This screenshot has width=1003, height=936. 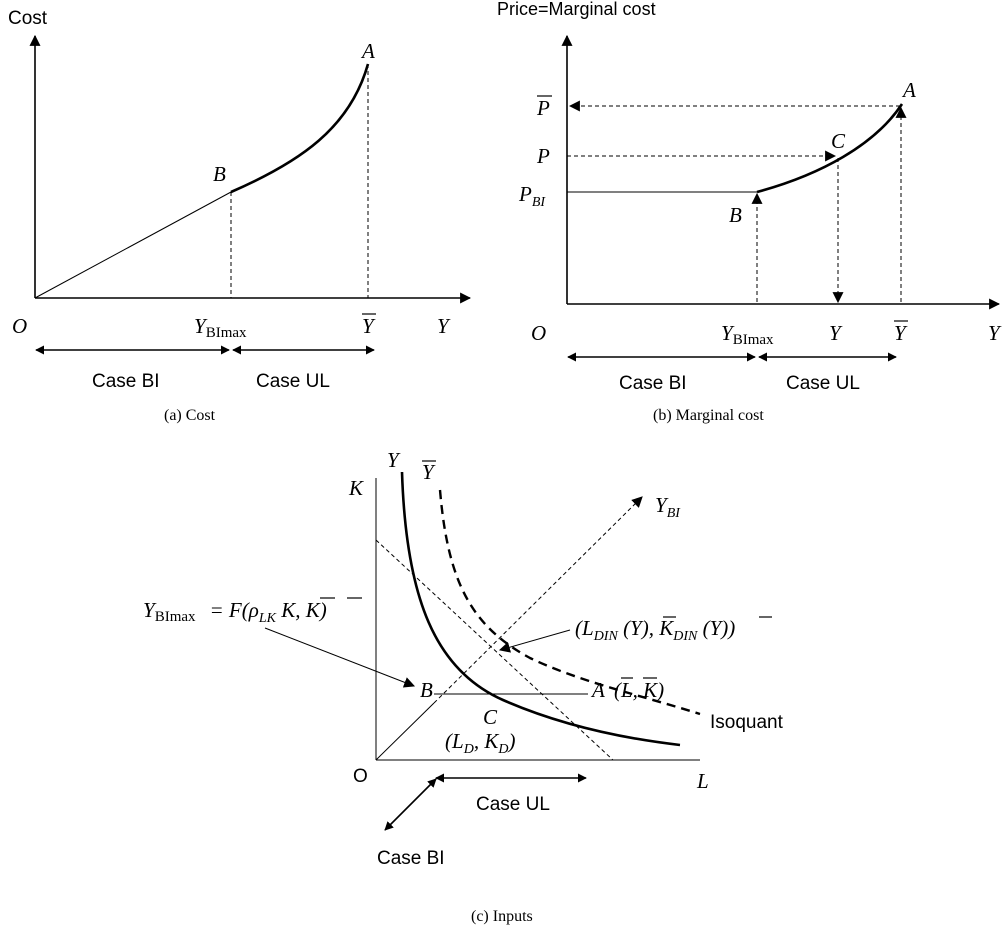 What do you see at coordinates (538, 333) in the screenshot?
I see `panel-b-origin: O` at bounding box center [538, 333].